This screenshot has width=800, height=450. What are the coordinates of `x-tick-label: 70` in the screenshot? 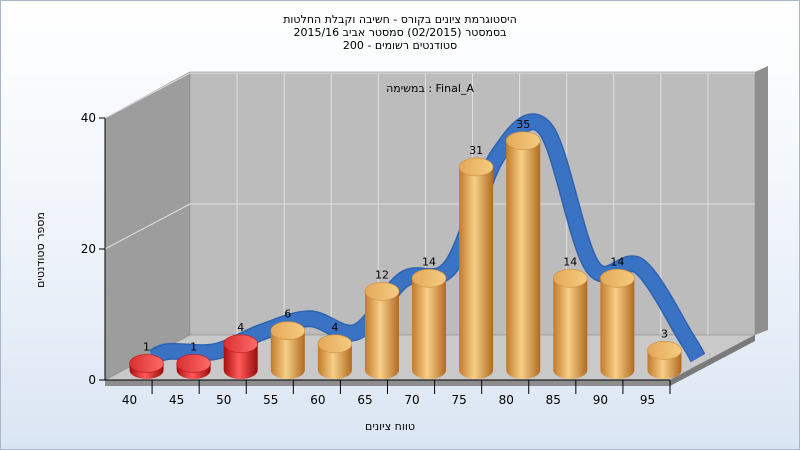 It's located at (411, 400).